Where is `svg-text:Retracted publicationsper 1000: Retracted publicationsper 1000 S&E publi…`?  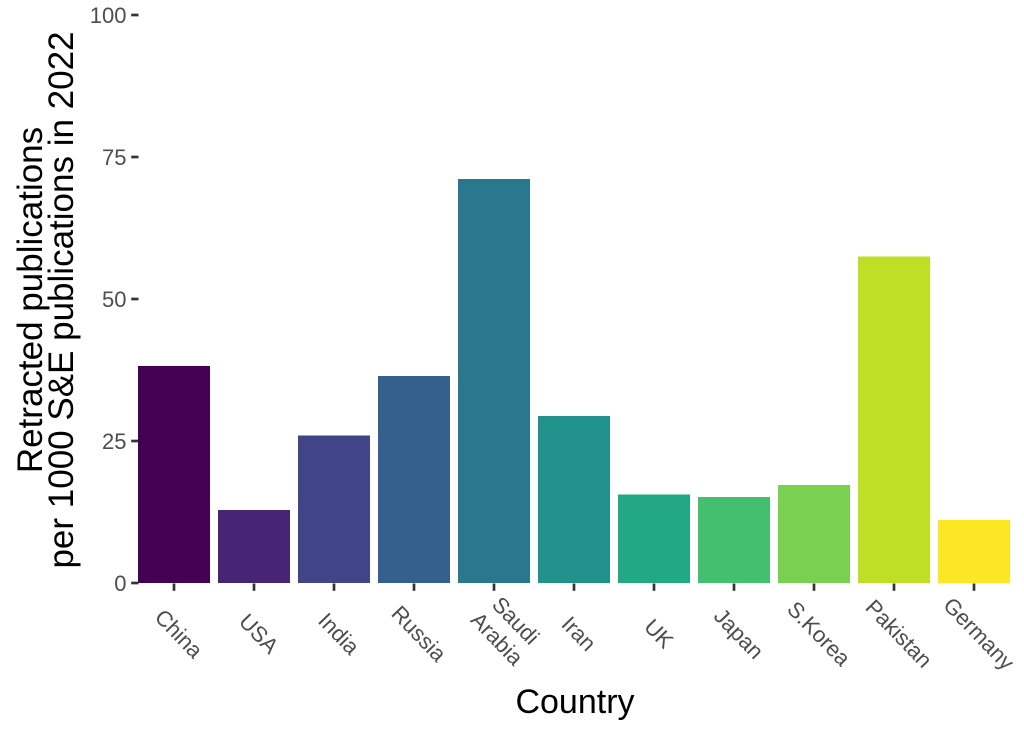
svg-text:Retracted publicationsper 1000: Retracted publicationsper 1000 S&E publi… is located at coordinates (46, 299).